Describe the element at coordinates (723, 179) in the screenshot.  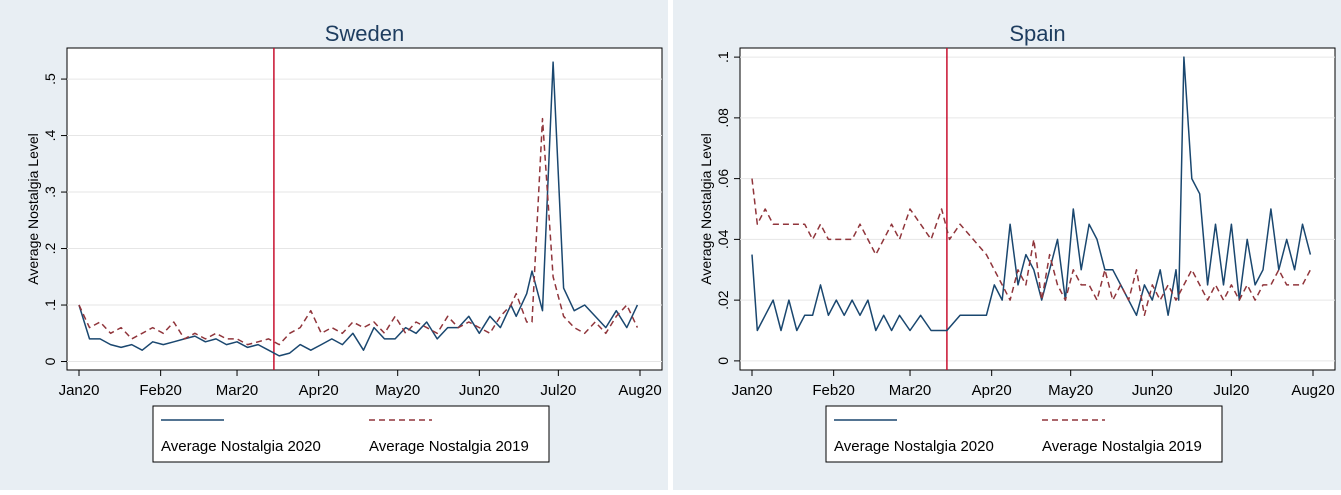
I see `y-tick-label: .06` at that location.